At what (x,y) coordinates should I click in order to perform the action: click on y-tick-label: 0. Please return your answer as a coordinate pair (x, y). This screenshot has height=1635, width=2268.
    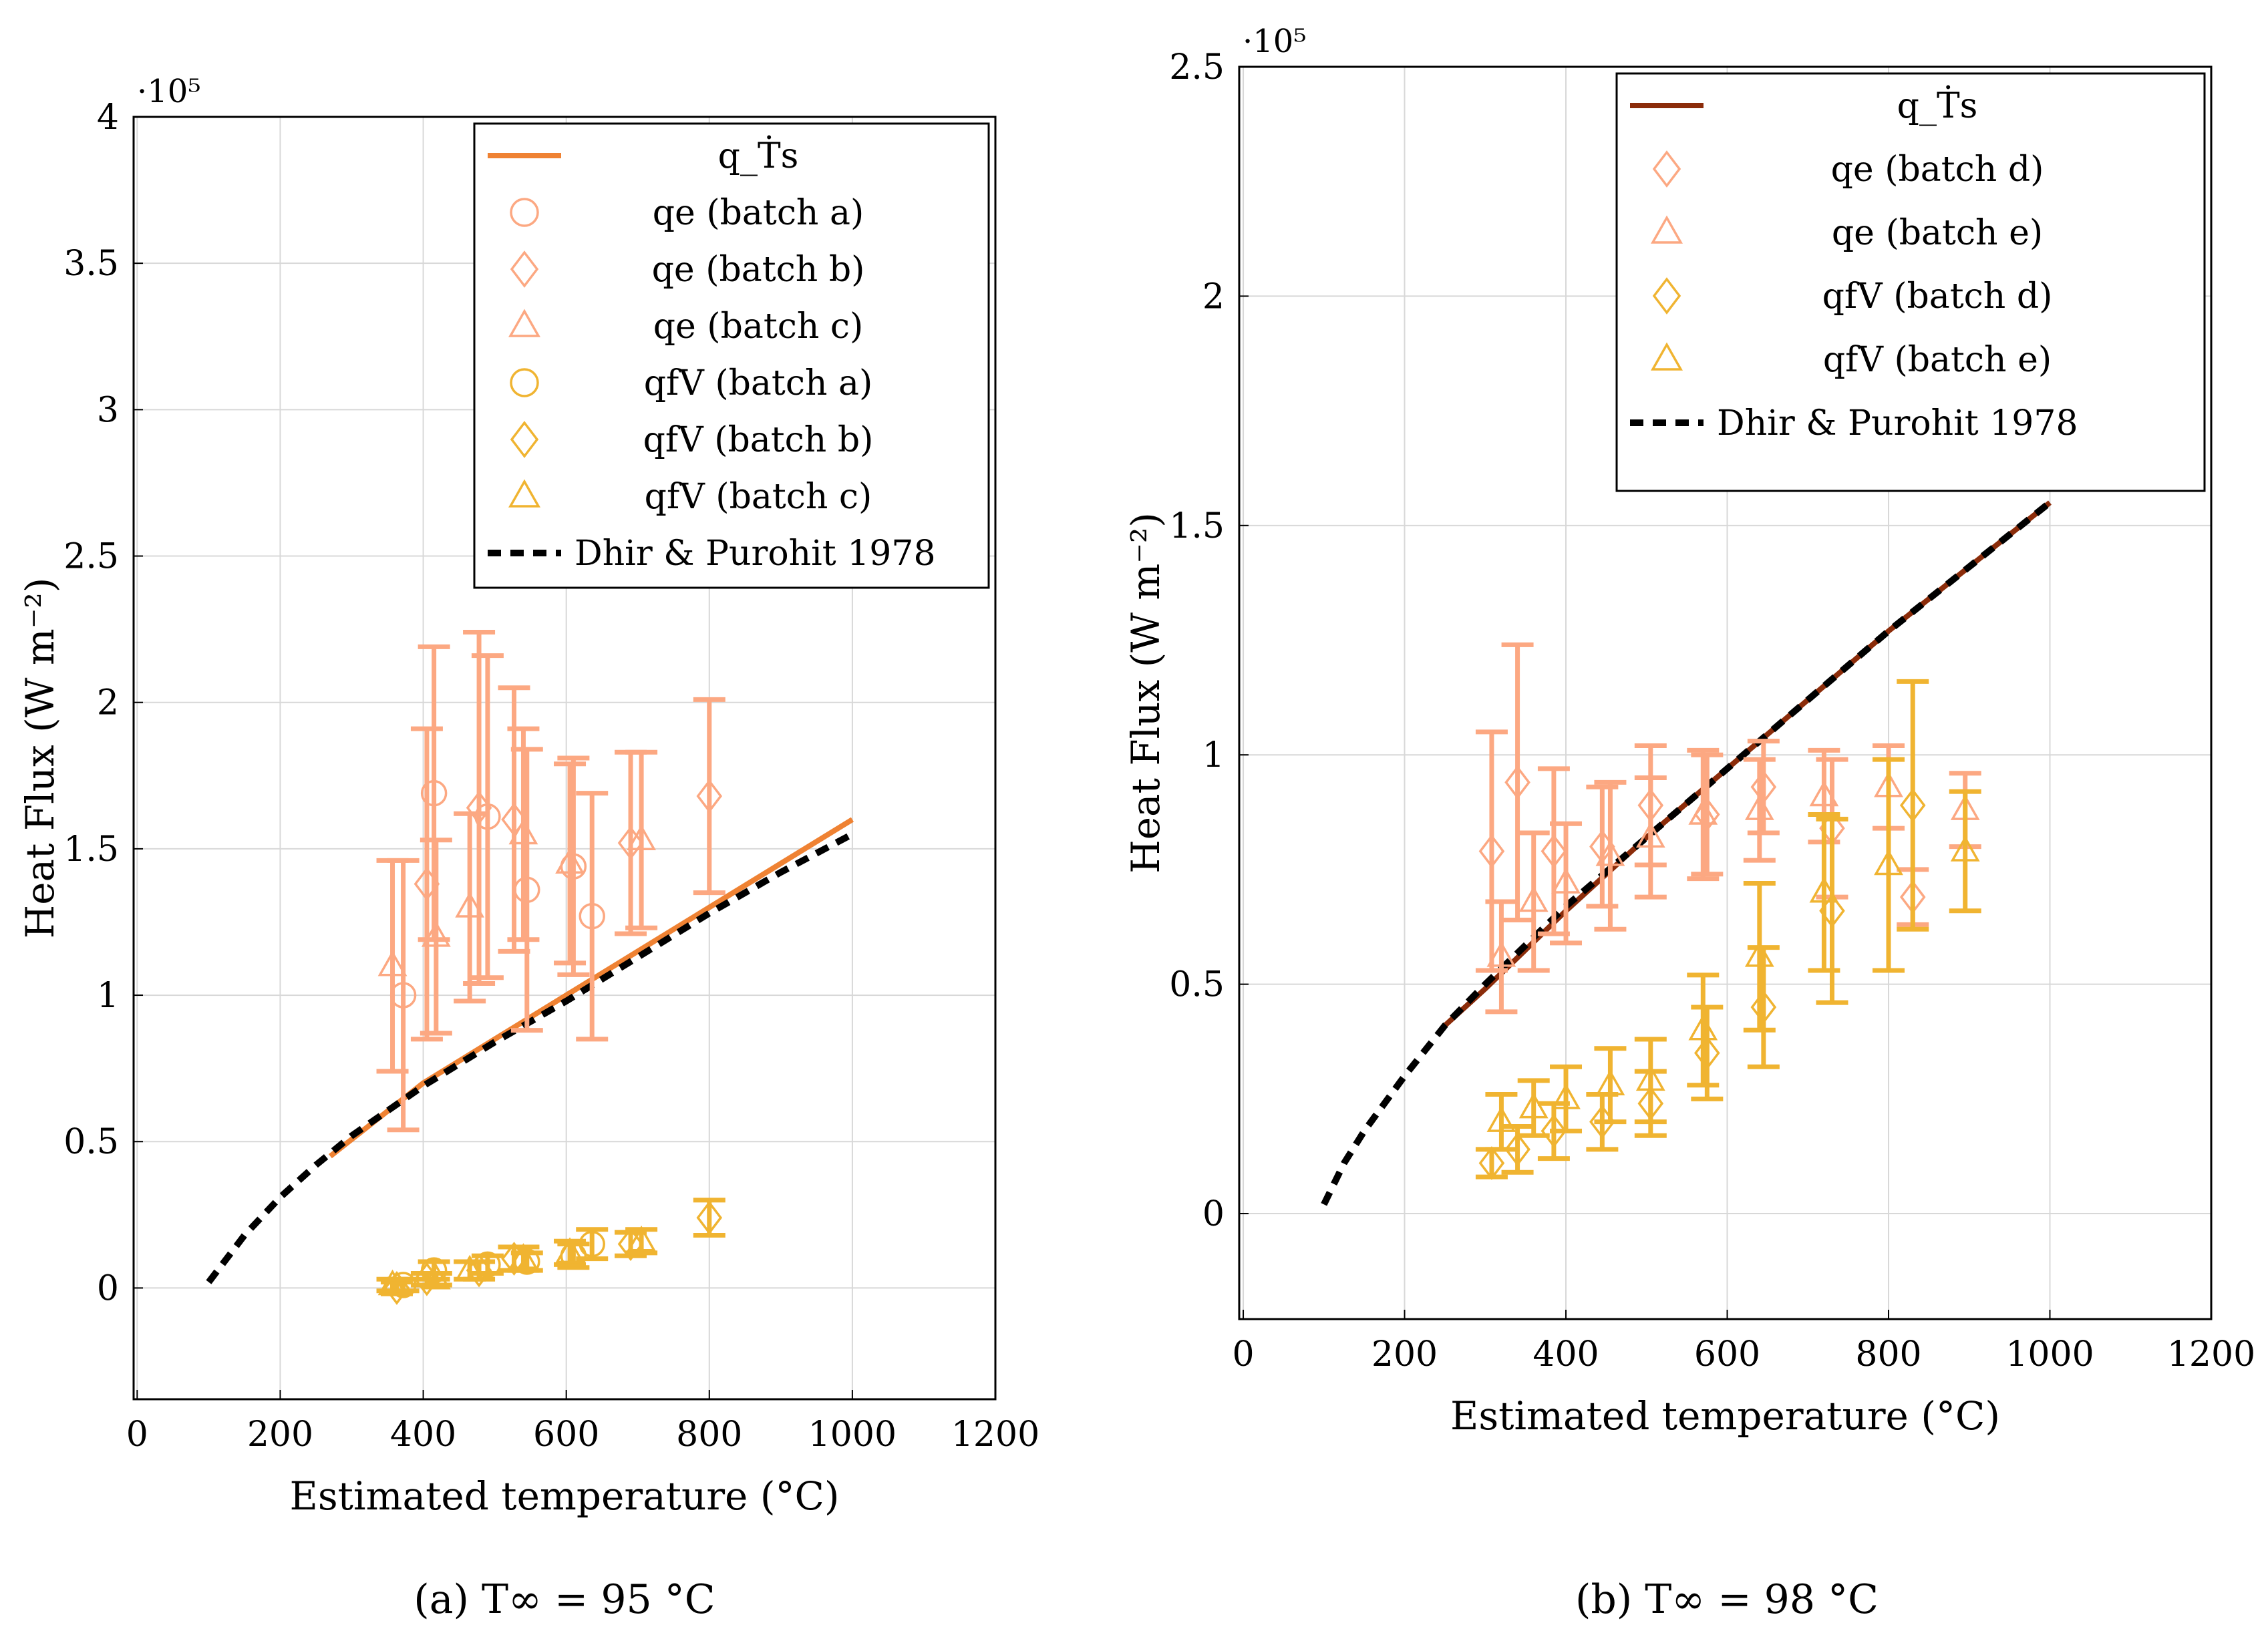
    Looking at the image, I should click on (1213, 1214).